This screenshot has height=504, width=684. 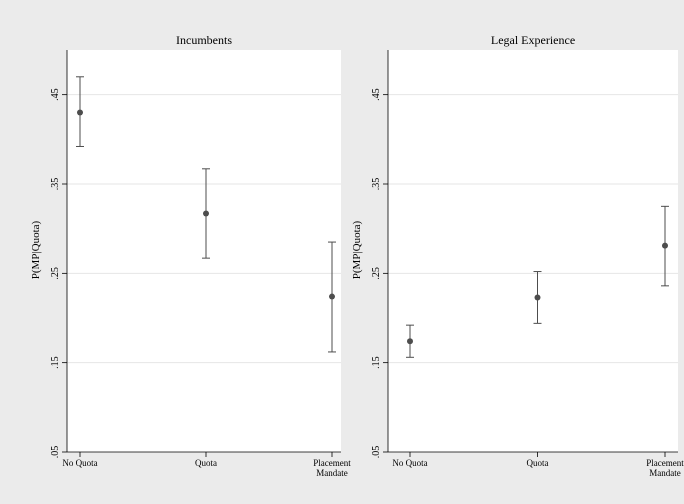 What do you see at coordinates (204, 40) in the screenshot?
I see `chart-title: Incumbents` at bounding box center [204, 40].